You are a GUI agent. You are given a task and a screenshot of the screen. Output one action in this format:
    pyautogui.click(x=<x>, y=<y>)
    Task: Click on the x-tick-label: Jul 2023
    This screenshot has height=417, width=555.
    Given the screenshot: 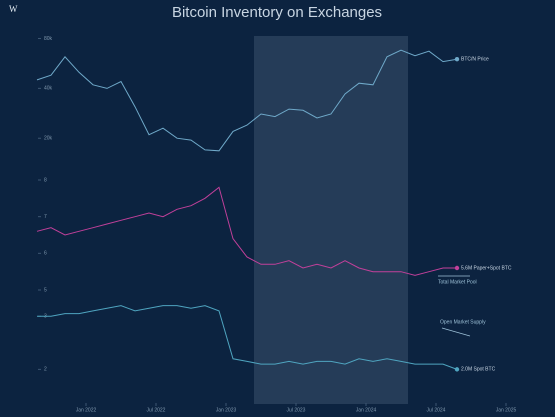 What is the action you would take?
    pyautogui.click(x=296, y=410)
    